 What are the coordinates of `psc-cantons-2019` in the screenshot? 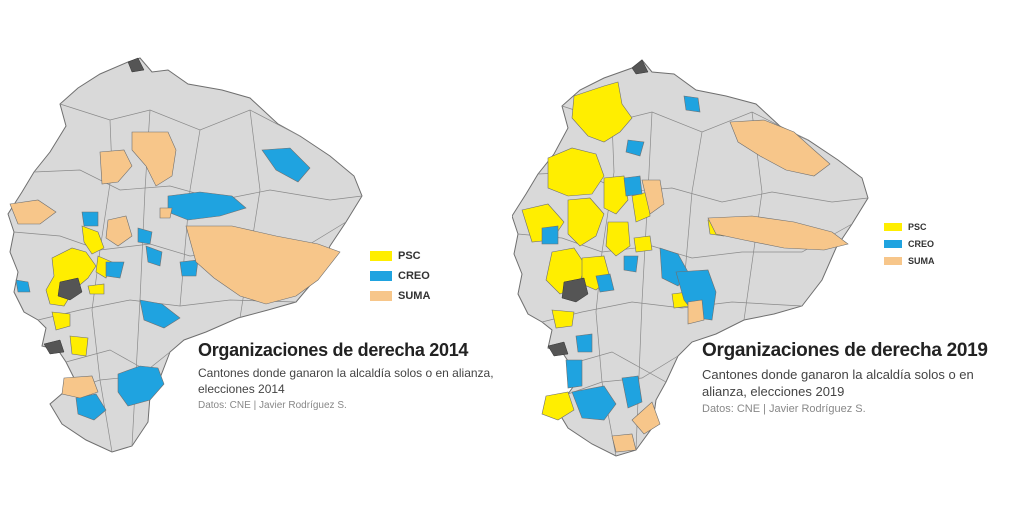 It's located at (624, 251).